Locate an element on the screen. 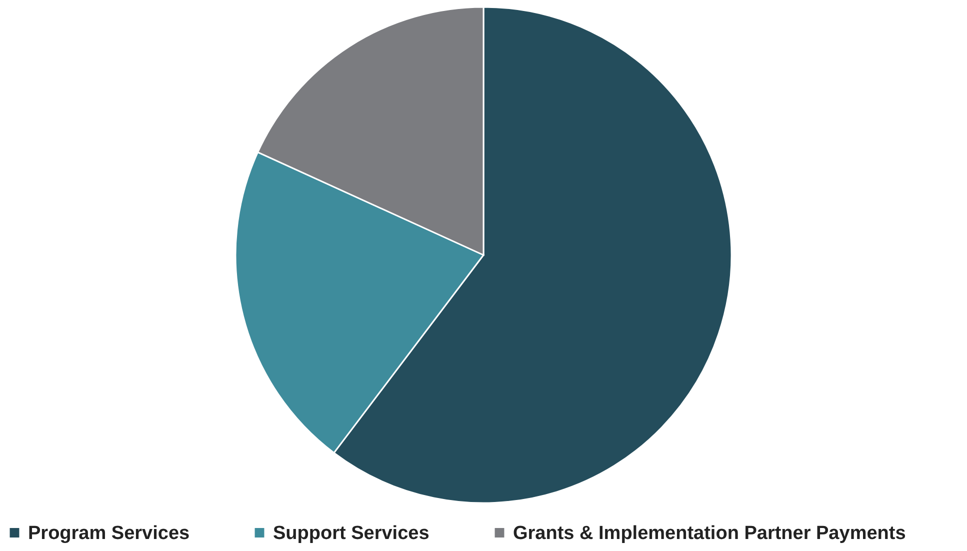 The width and height of the screenshot is (967, 551). legend-label: Program Services is located at coordinates (109, 533).